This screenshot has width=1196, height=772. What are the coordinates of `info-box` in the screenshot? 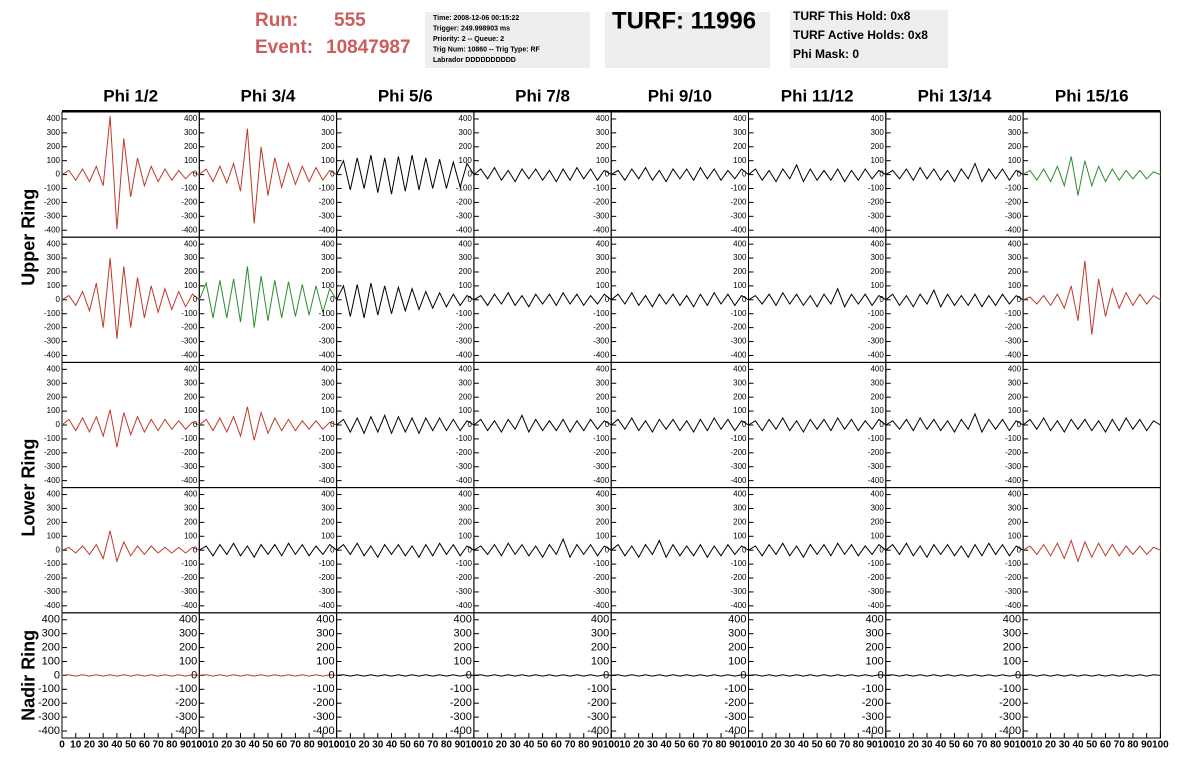 It's located at (507, 40).